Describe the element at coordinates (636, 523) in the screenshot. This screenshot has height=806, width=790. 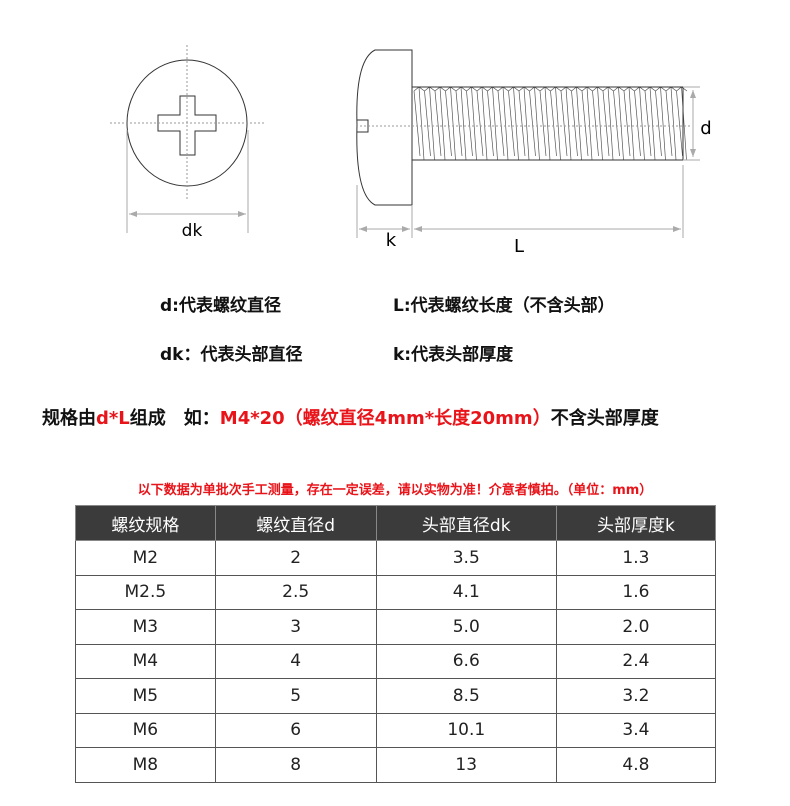
I see `column-header: 头部厚度k` at that location.